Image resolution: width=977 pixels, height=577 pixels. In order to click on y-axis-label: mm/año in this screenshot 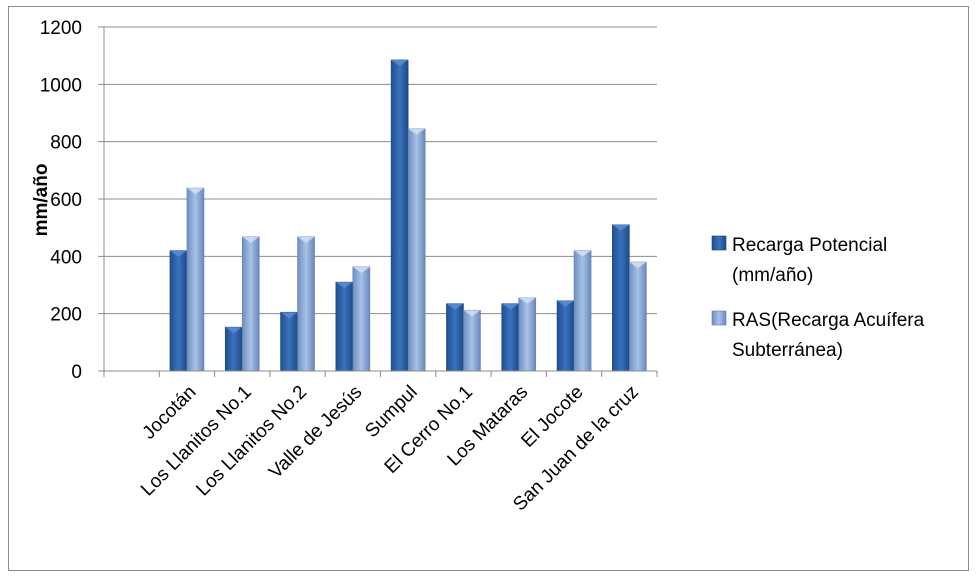, I will do `click(41, 200)`.